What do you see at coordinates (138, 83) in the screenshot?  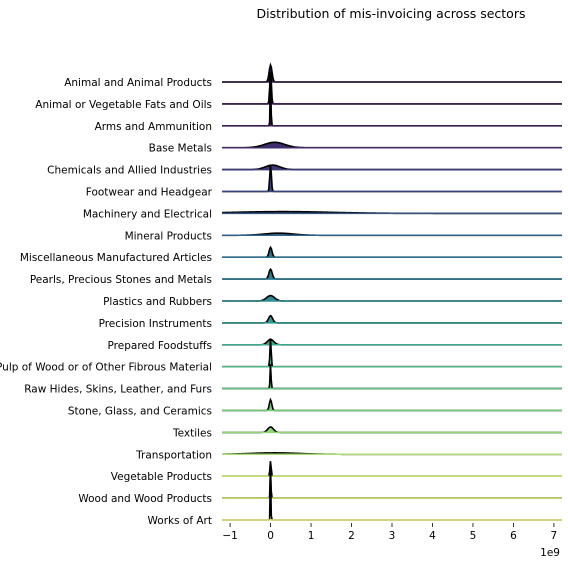 I see `row-label: Animal and Animal Products` at bounding box center [138, 83].